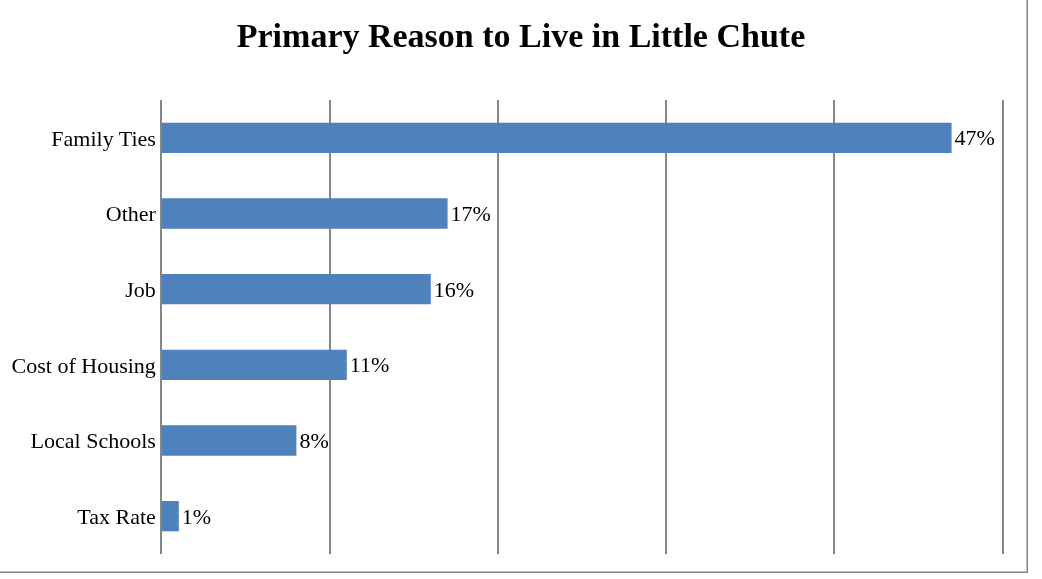  I want to click on y-tick-label: Family Ties, so click(103, 138).